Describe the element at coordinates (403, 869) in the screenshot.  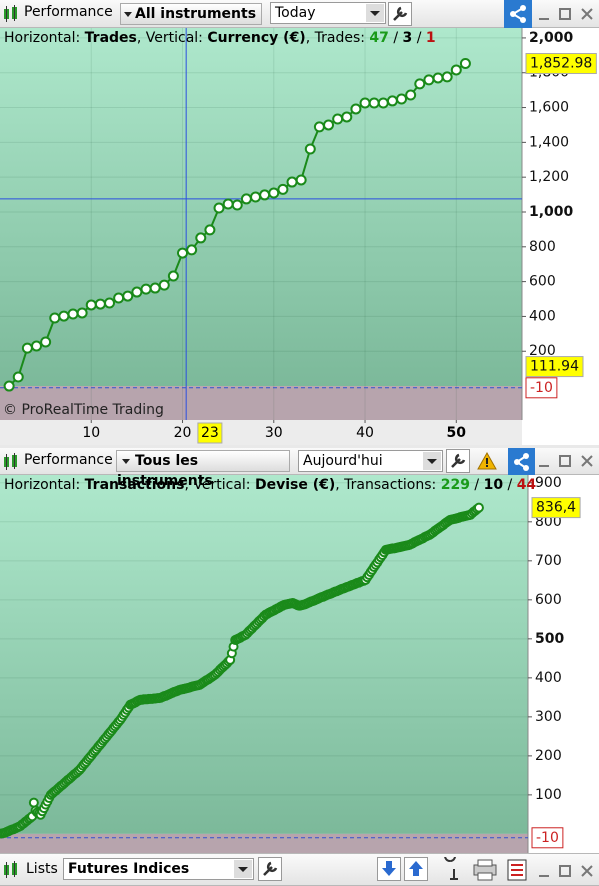
I see `move-buttons` at that location.